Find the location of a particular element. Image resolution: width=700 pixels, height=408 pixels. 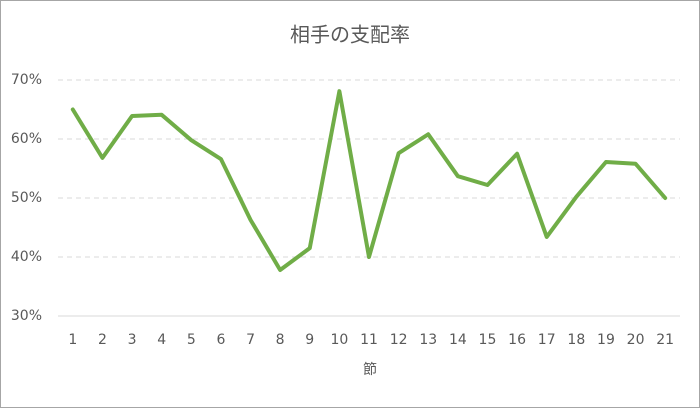

y-tick-label: 30% is located at coordinates (26, 316).